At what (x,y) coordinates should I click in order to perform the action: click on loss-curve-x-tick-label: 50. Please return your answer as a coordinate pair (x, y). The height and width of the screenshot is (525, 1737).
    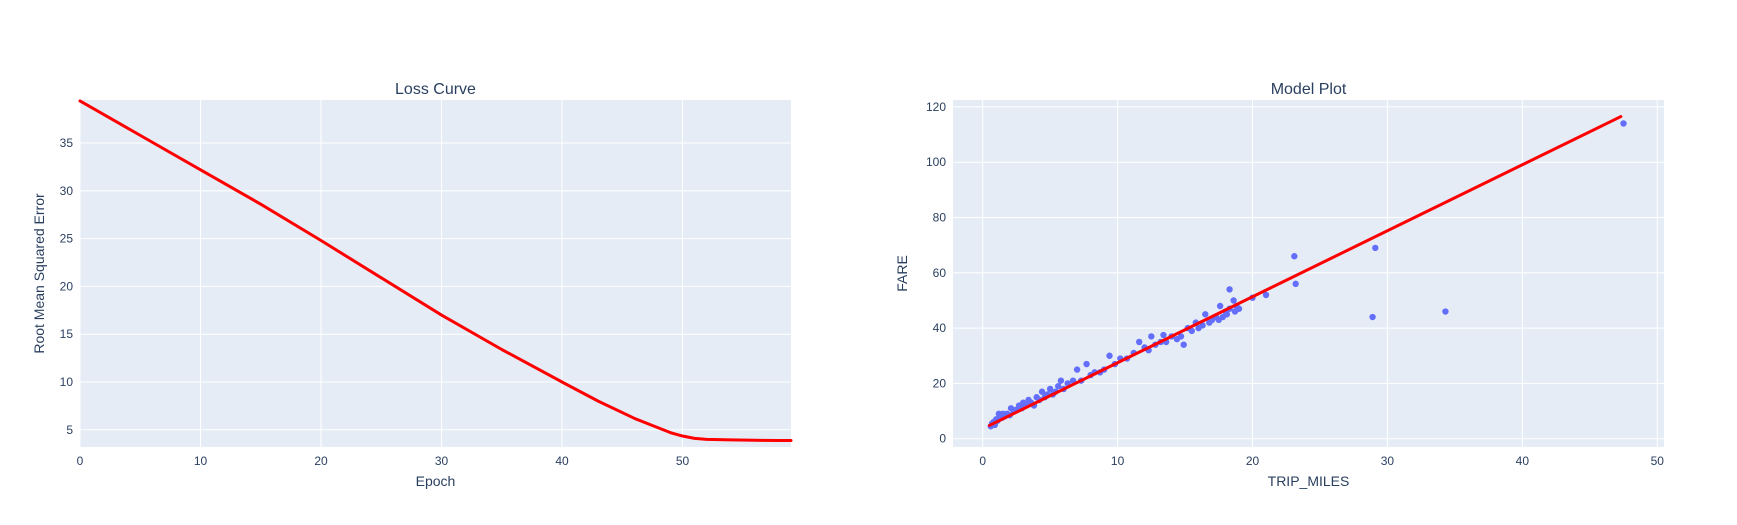
    Looking at the image, I should click on (683, 461).